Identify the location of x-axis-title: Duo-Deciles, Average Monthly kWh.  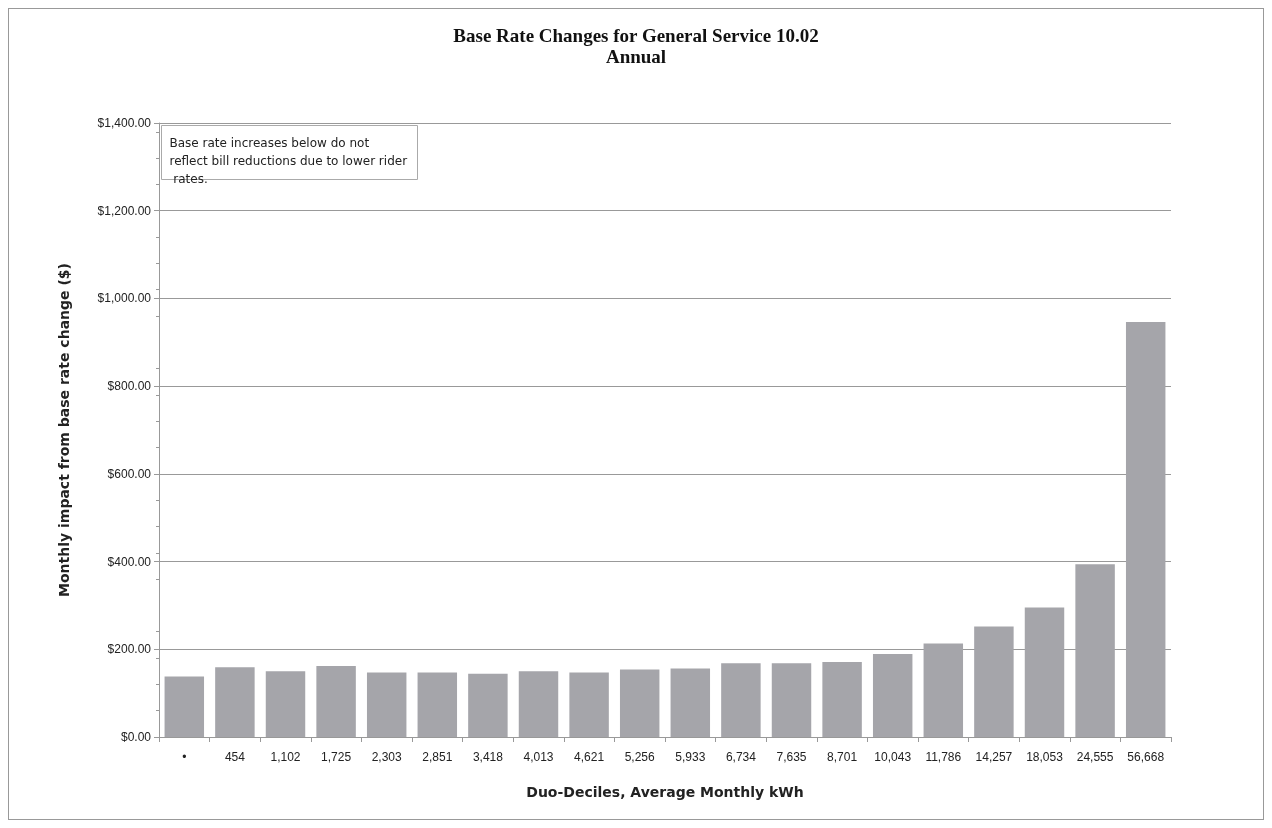
(665, 792).